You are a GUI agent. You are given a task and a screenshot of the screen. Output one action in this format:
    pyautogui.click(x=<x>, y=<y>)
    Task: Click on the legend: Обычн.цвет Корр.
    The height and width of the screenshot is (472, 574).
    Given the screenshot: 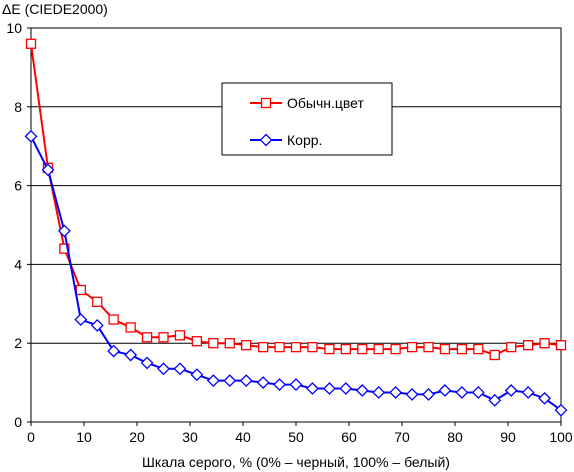 What is the action you would take?
    pyautogui.click(x=307, y=119)
    